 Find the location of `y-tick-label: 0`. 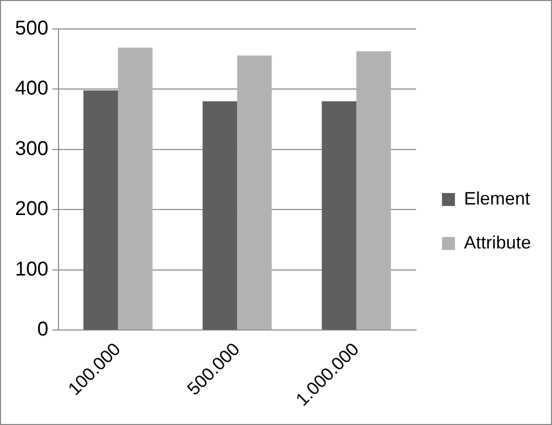

y-tick-label: 0 is located at coordinates (42, 329).